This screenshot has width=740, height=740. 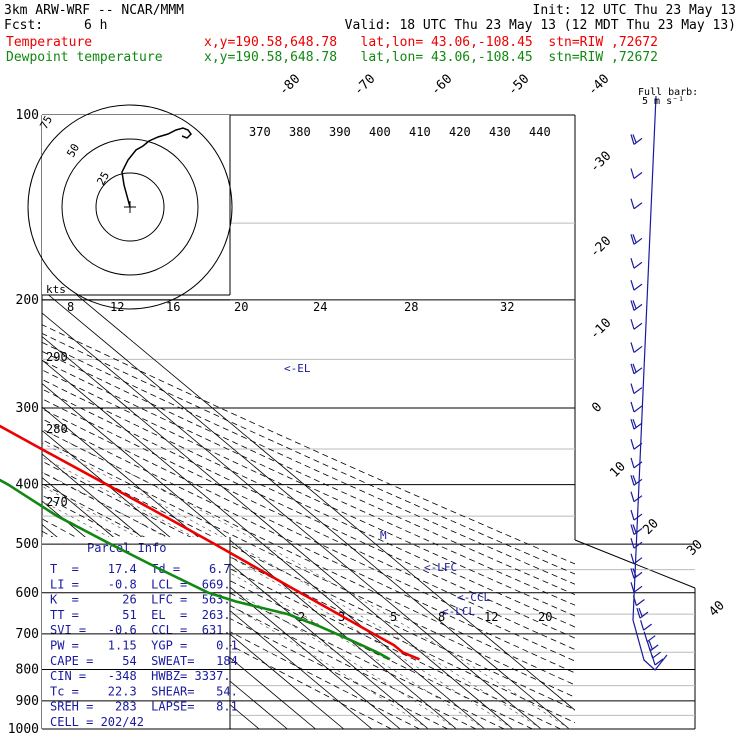 What do you see at coordinates (241, 307) in the screenshot?
I see `mixing-ratio-label: 20` at bounding box center [241, 307].